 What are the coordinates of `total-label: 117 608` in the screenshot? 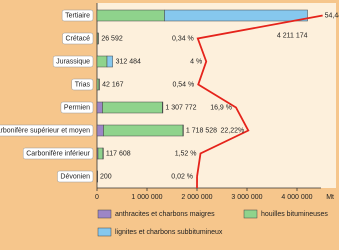 It's located at (118, 153).